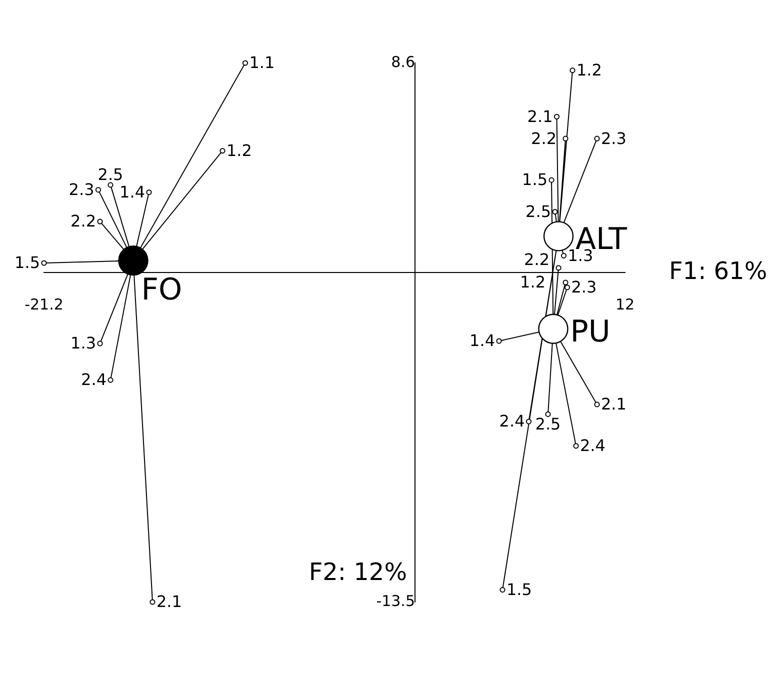  Describe the element at coordinates (590, 332) in the screenshot. I see `series-label: PU` at that location.